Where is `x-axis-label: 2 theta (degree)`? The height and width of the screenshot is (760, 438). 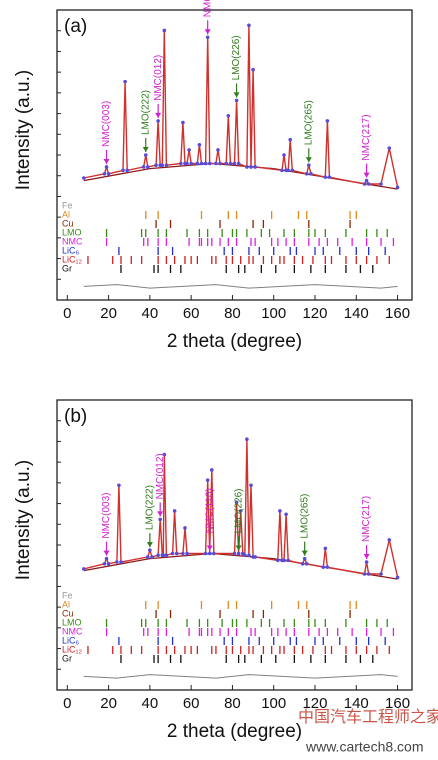
x-axis-label: 2 theta (degree) is located at coordinates (234, 341).